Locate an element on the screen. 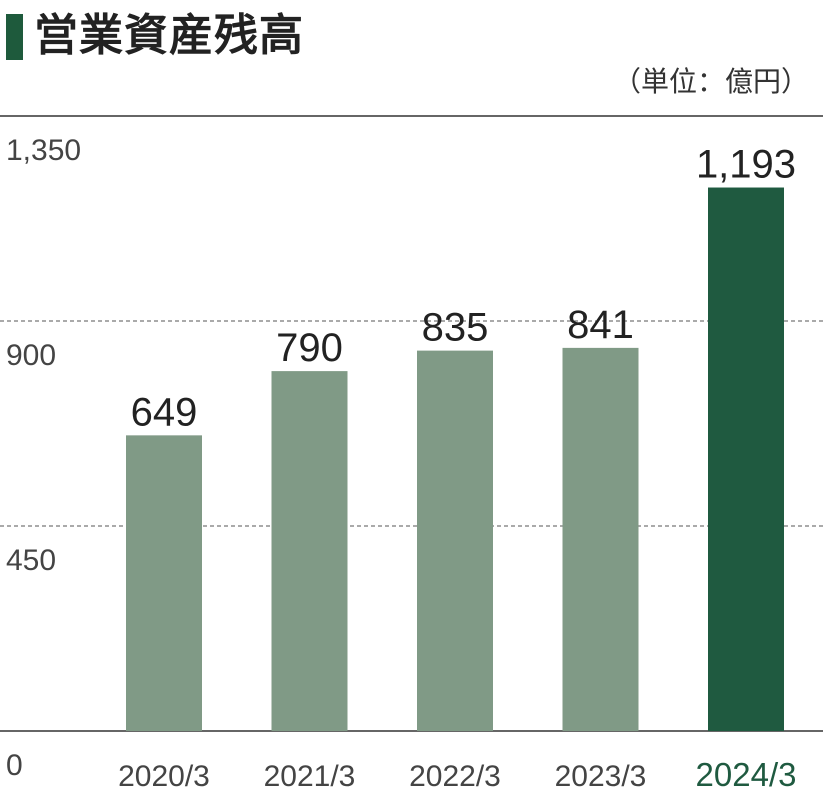  bar-highlight is located at coordinates (746, 459).